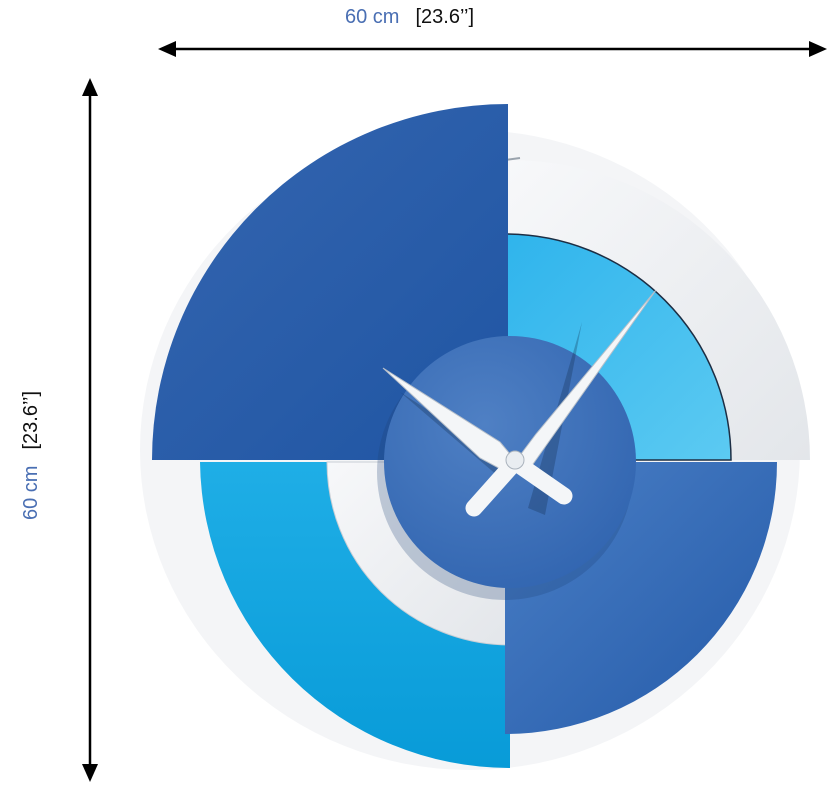 The width and height of the screenshot is (827, 785). I want to click on counterweight-lower-left, so click(494, 485).